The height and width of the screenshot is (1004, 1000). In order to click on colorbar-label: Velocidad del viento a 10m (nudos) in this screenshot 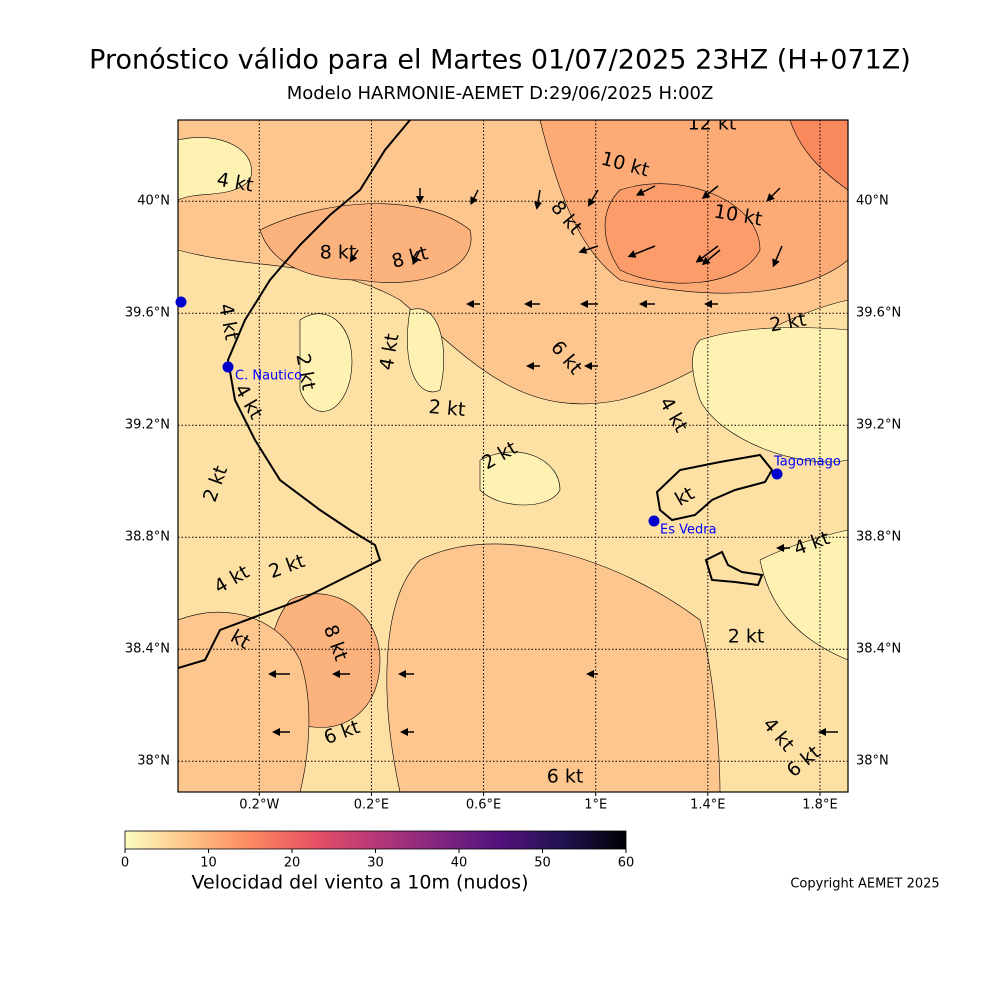, I will do `click(360, 883)`.